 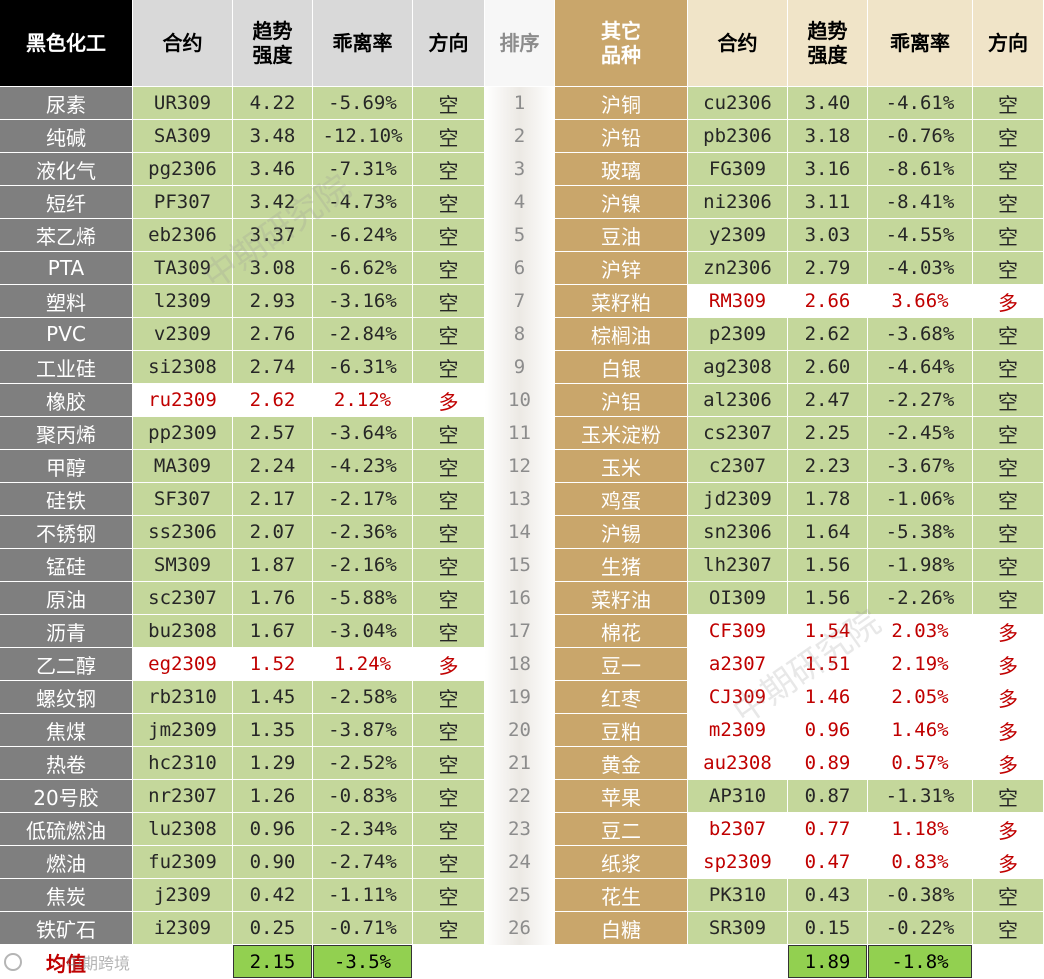 What do you see at coordinates (827, 862) in the screenshot?
I see `right-trend-strength: 0.47` at bounding box center [827, 862].